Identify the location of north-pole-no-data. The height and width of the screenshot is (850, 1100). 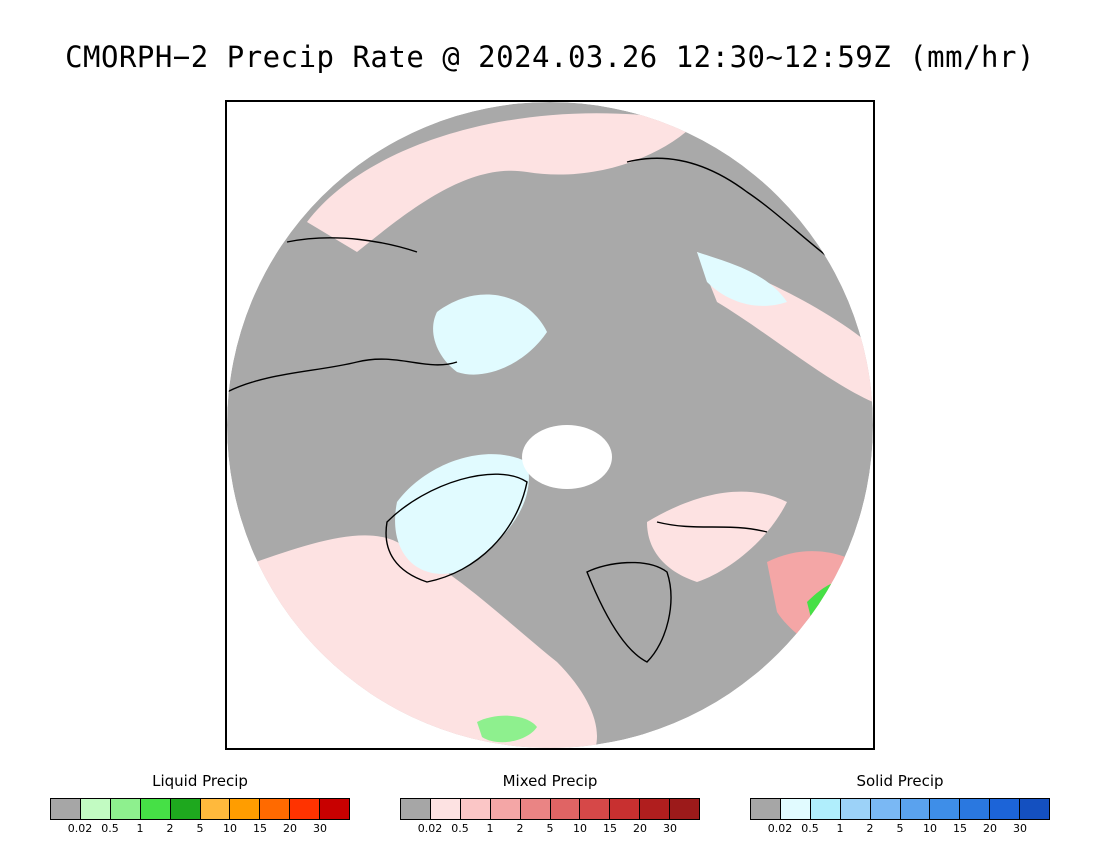
(567, 457).